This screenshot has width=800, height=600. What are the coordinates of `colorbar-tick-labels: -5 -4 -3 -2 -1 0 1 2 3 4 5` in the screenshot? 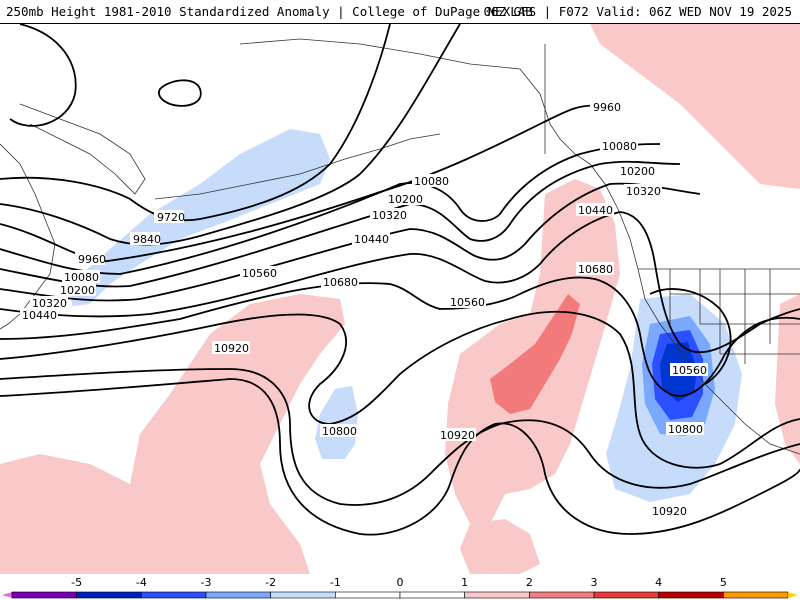 It's located at (399, 582).